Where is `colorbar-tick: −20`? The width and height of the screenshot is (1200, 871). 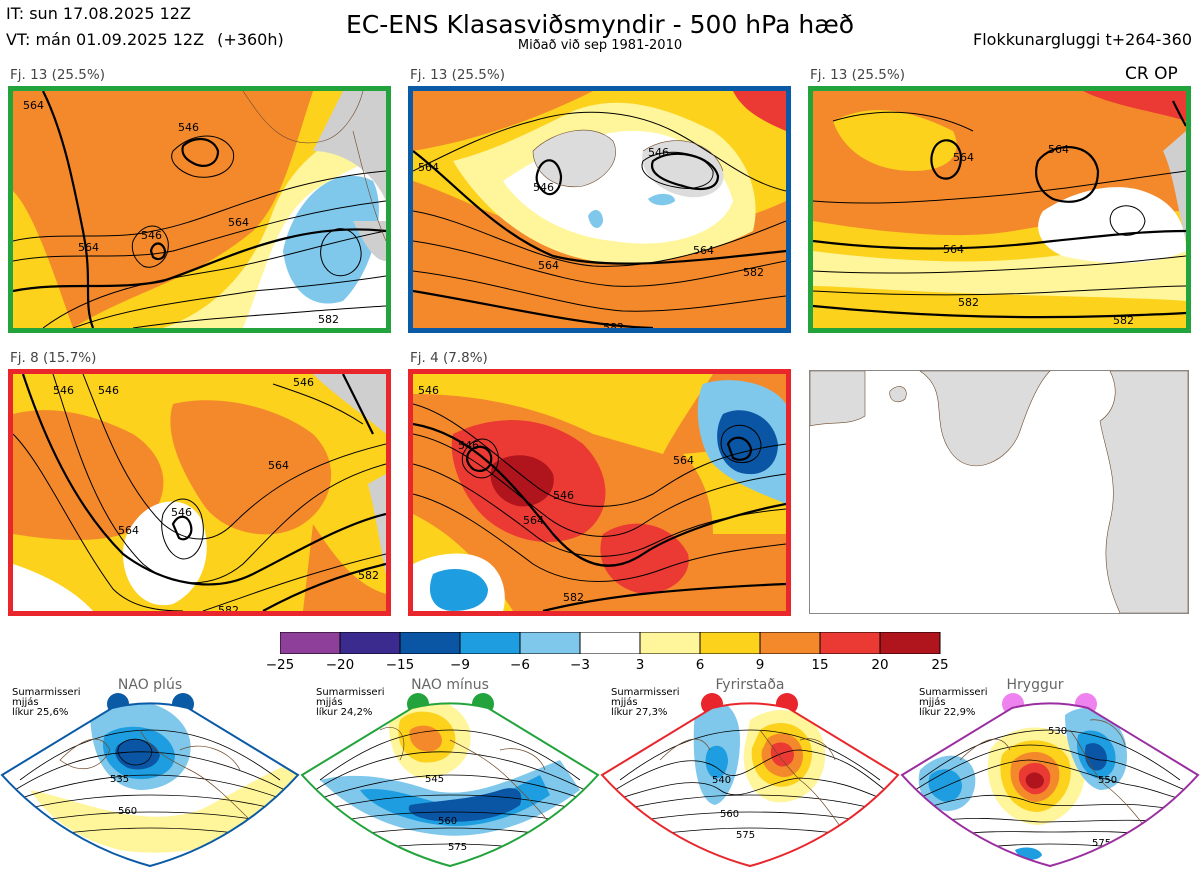 colorbar-tick: −20 is located at coordinates (340, 665).